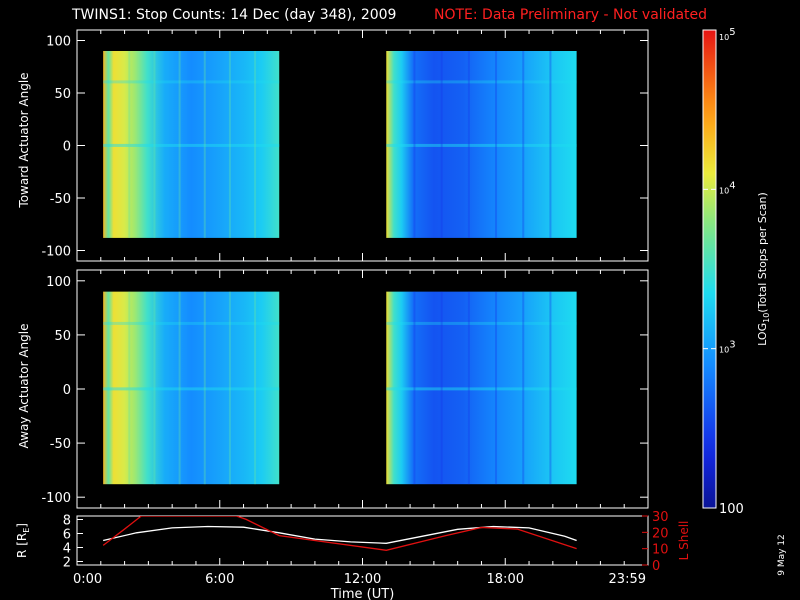 This screenshot has width=800, height=600. Describe the element at coordinates (67, 563) in the screenshot. I see `r-y-tick-label: 2` at that location.